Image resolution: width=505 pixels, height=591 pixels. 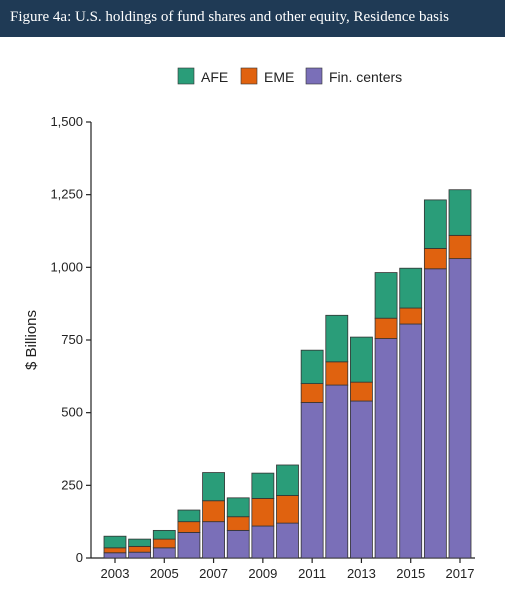 I want to click on bar-segment-eme-2015, so click(x=411, y=316).